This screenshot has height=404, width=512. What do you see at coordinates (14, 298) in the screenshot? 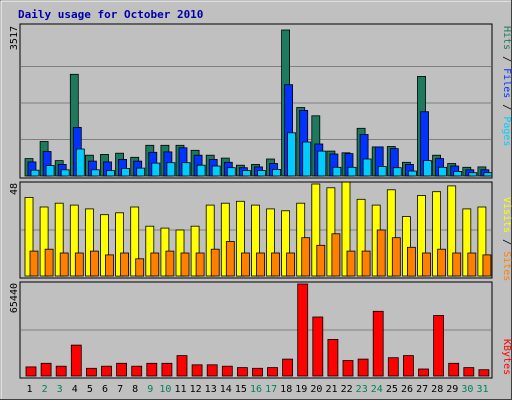
I see `kbytes-ymax-label: 65440` at bounding box center [14, 298].